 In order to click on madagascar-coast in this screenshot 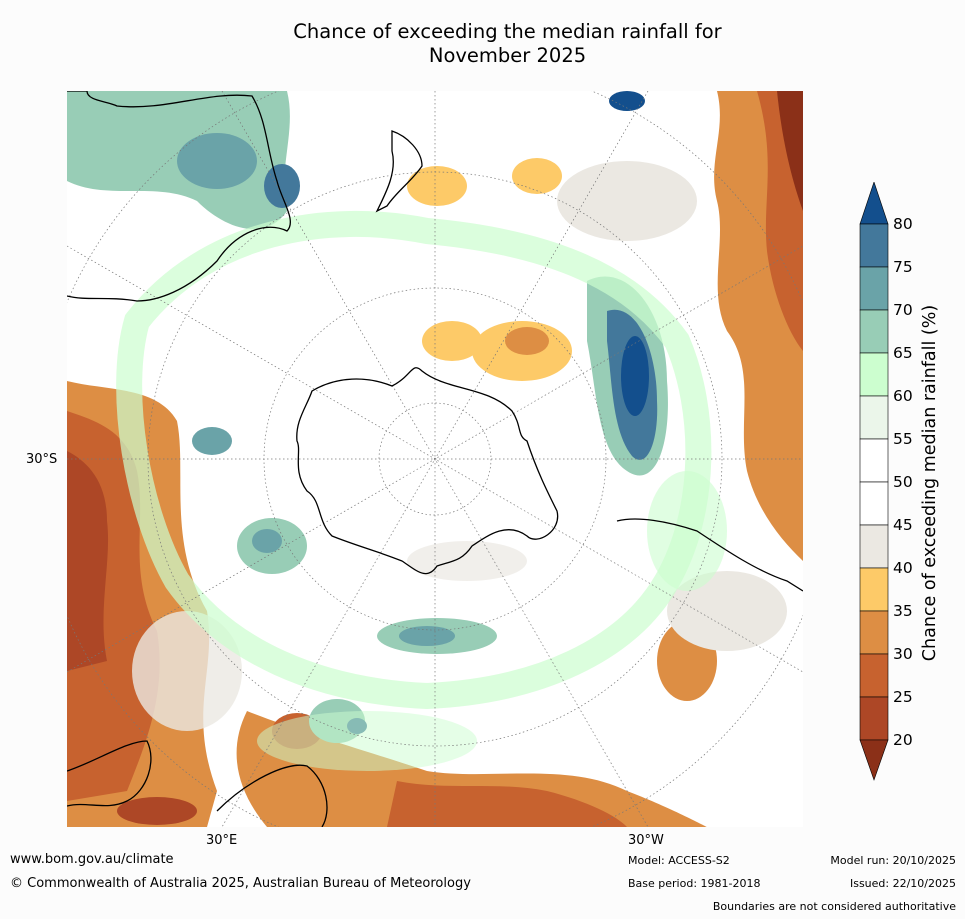, I will do `click(272, 795)`.